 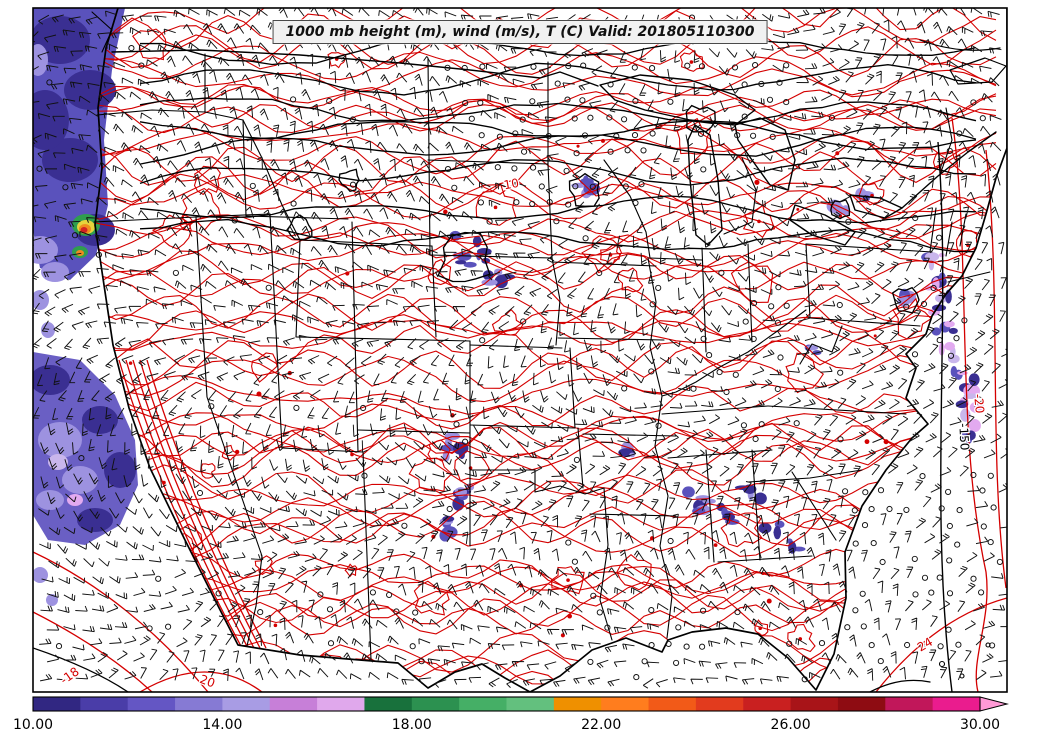 I want to click on colorbar-label: 30.00, so click(x=980, y=725).